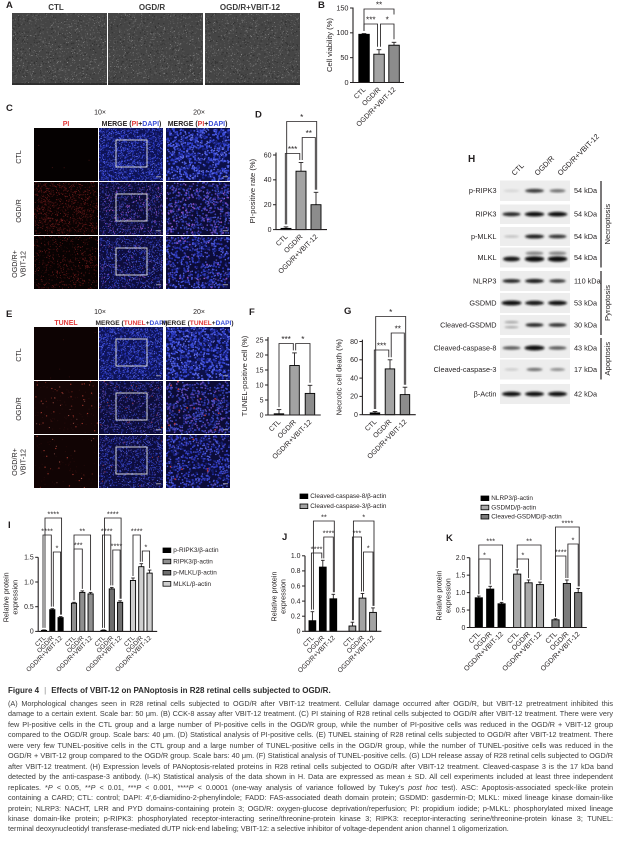  Describe the element at coordinates (329, 45) in the screenshot. I see `svg-text: Cell viability (%)` at that location.